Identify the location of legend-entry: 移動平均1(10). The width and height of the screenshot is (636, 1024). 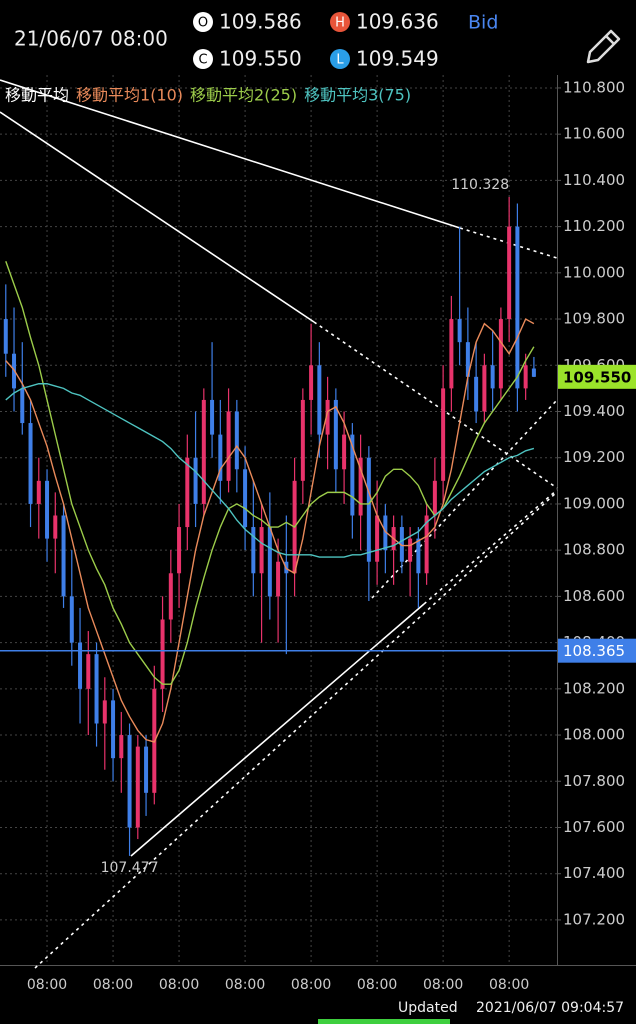
(129, 95).